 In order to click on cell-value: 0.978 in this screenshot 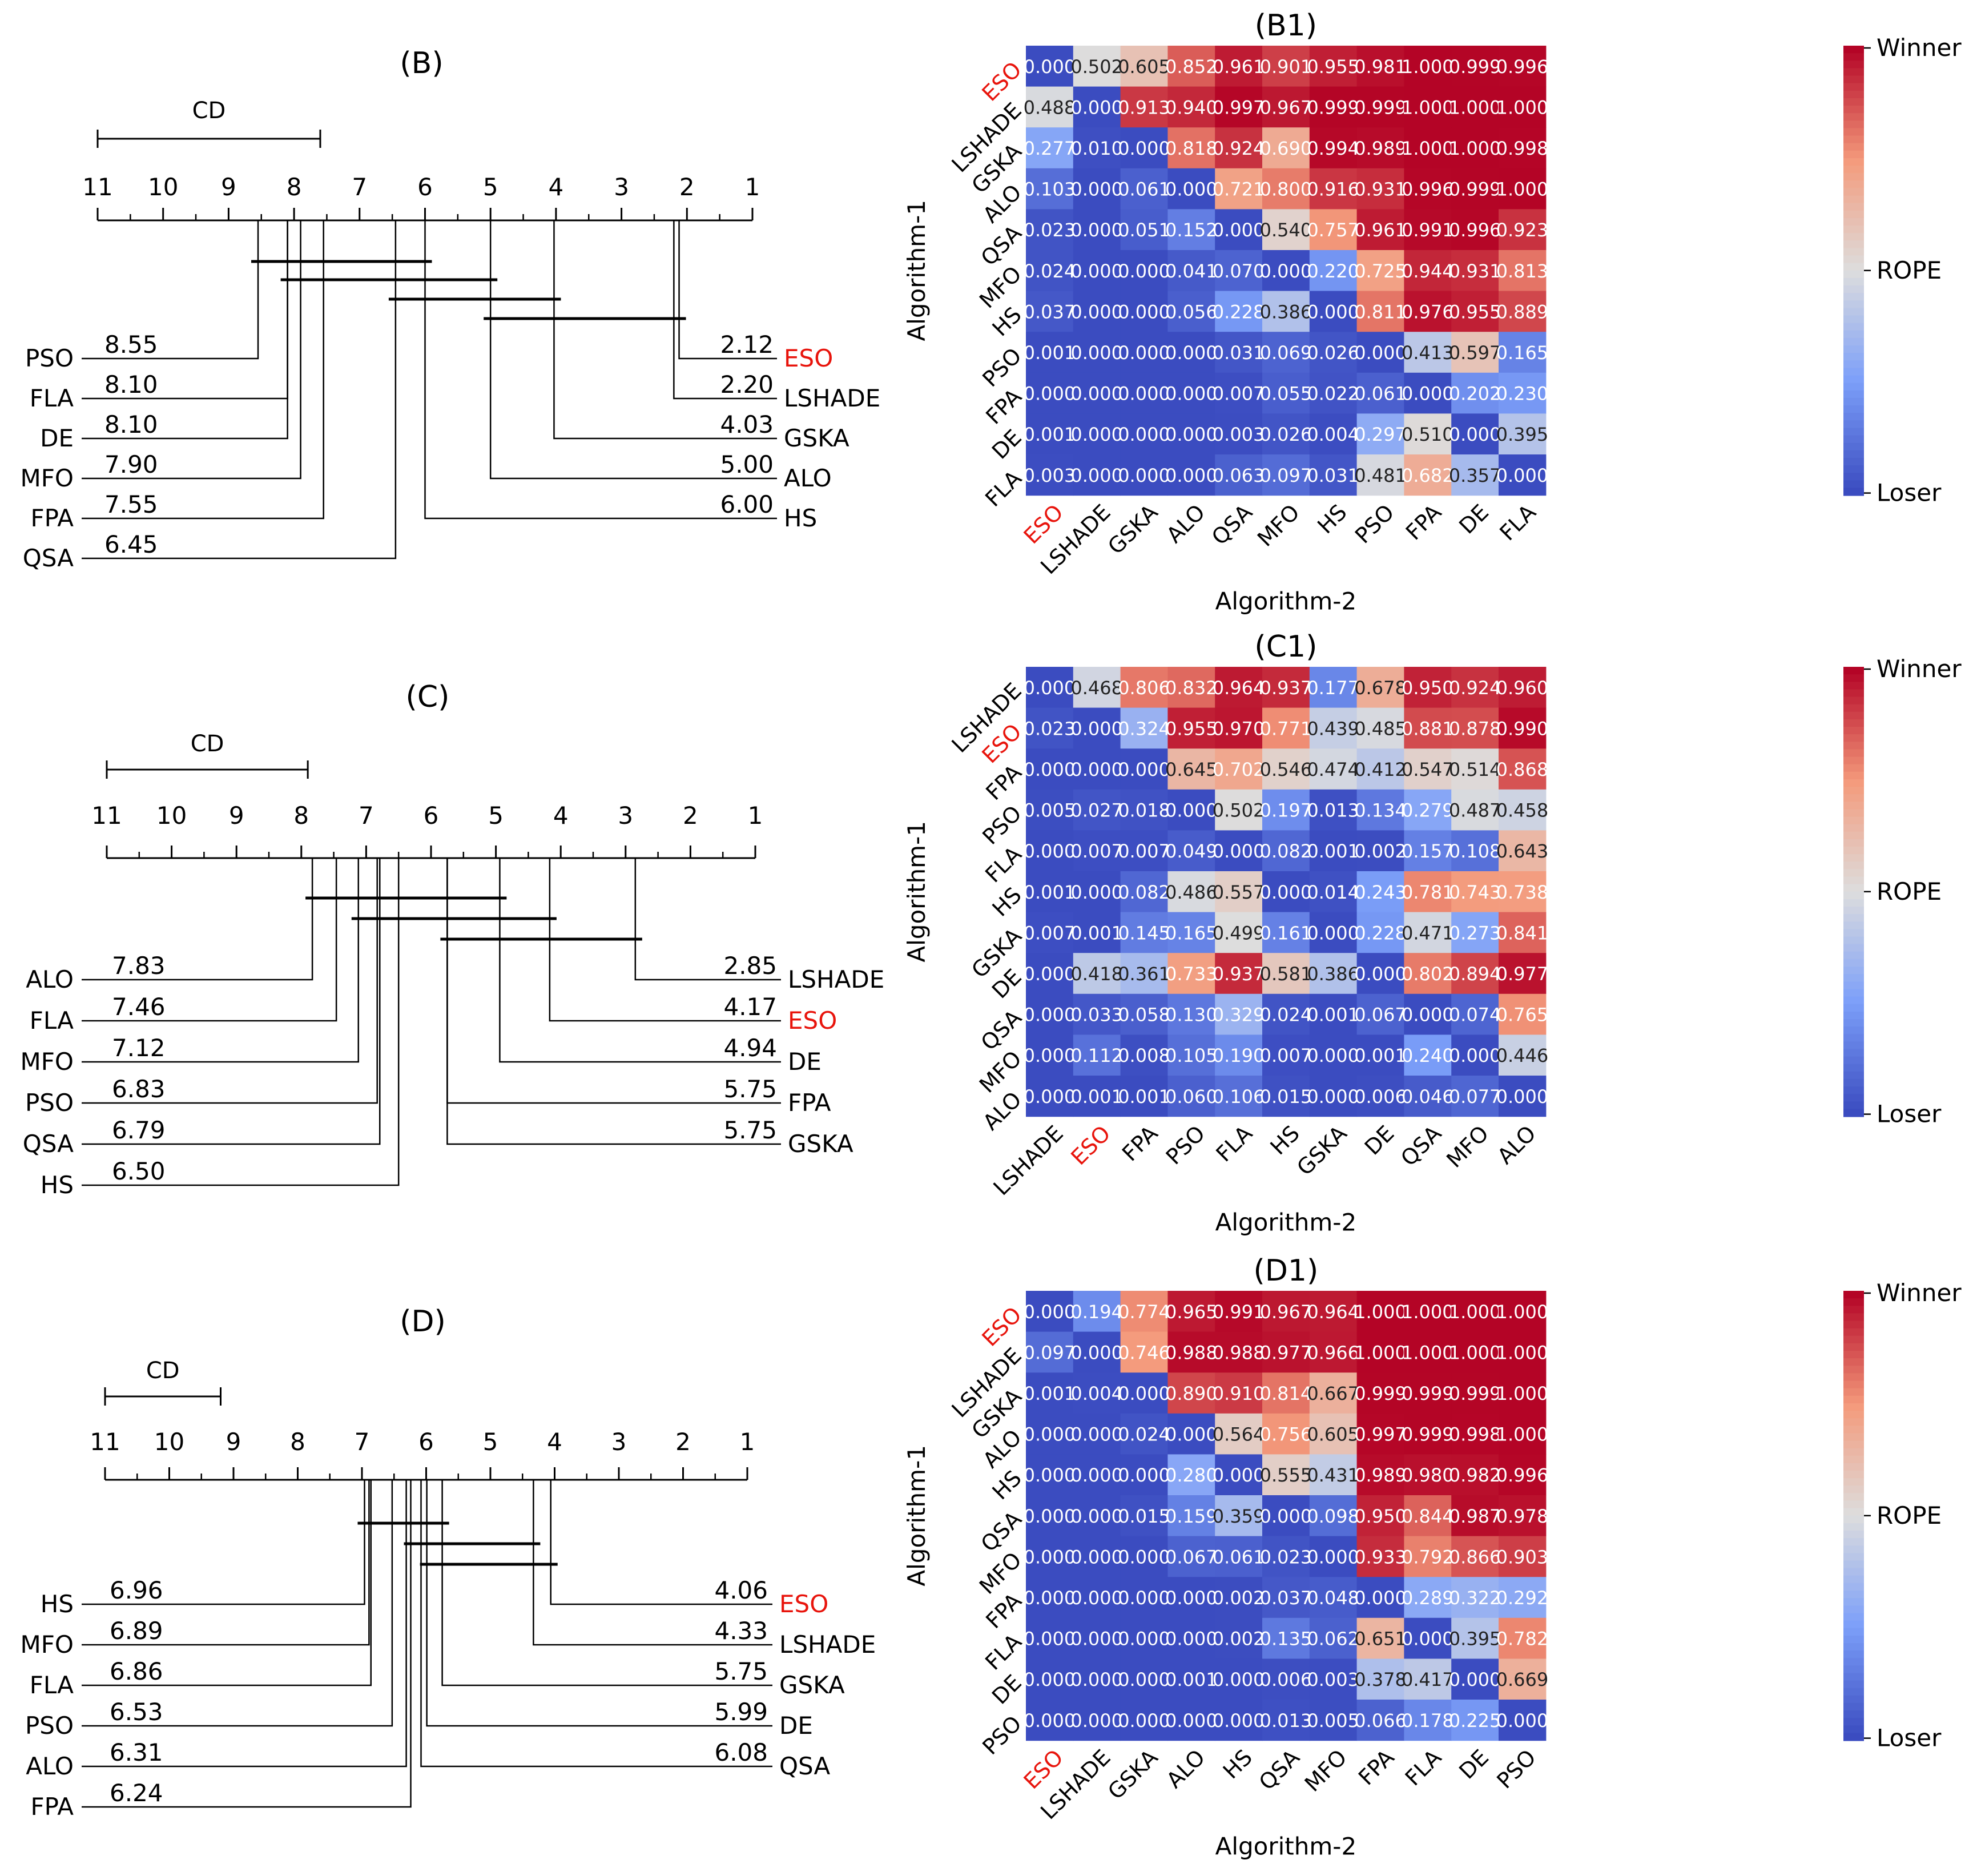, I will do `click(1522, 1516)`.